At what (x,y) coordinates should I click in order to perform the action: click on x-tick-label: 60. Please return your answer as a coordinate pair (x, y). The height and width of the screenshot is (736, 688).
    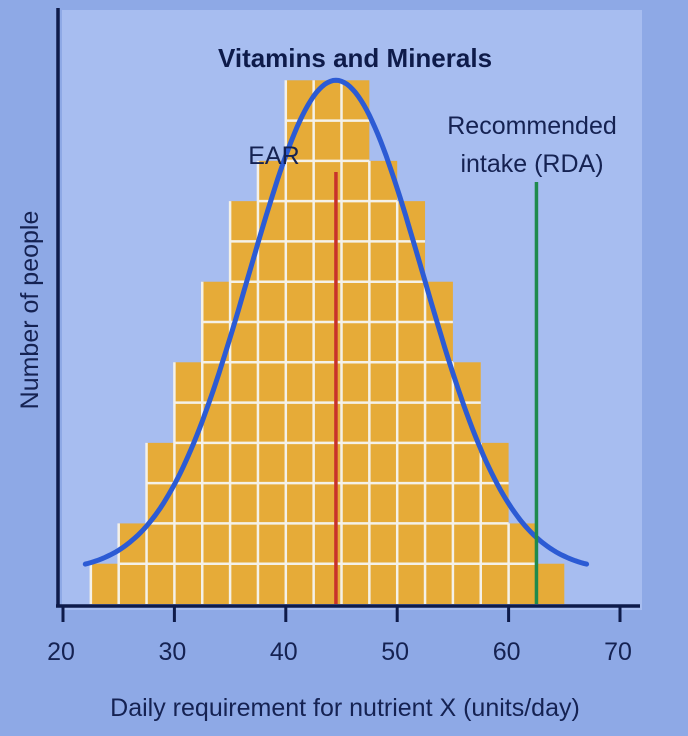
    Looking at the image, I should click on (507, 652).